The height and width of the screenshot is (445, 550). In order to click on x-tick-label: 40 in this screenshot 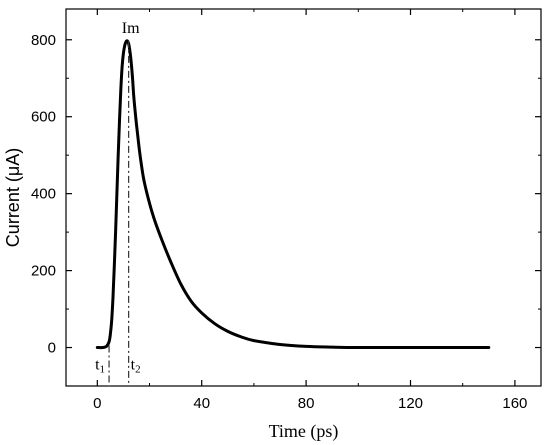, I will do `click(201, 403)`.